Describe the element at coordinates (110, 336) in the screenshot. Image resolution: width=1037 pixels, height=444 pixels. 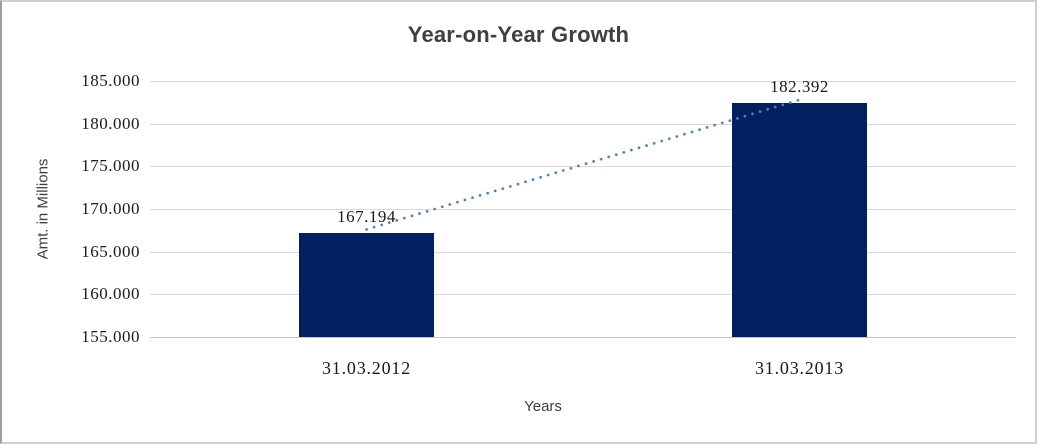
I see `y-tick-label: 155.000` at that location.